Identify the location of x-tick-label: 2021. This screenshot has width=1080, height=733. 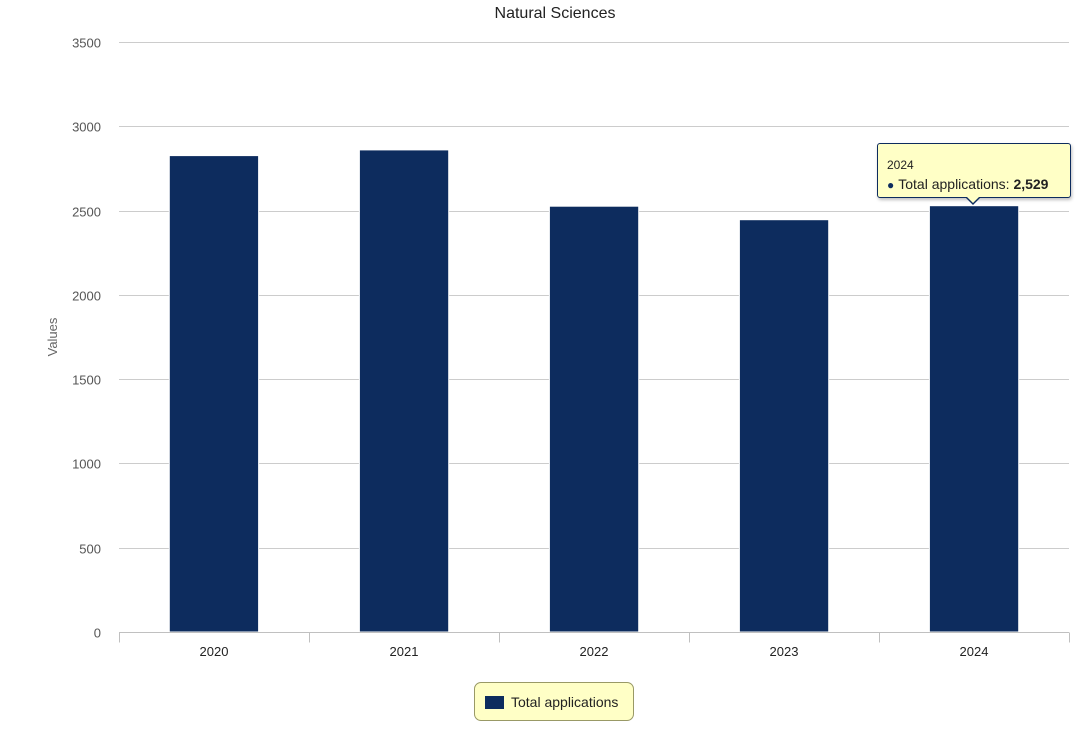
(404, 651).